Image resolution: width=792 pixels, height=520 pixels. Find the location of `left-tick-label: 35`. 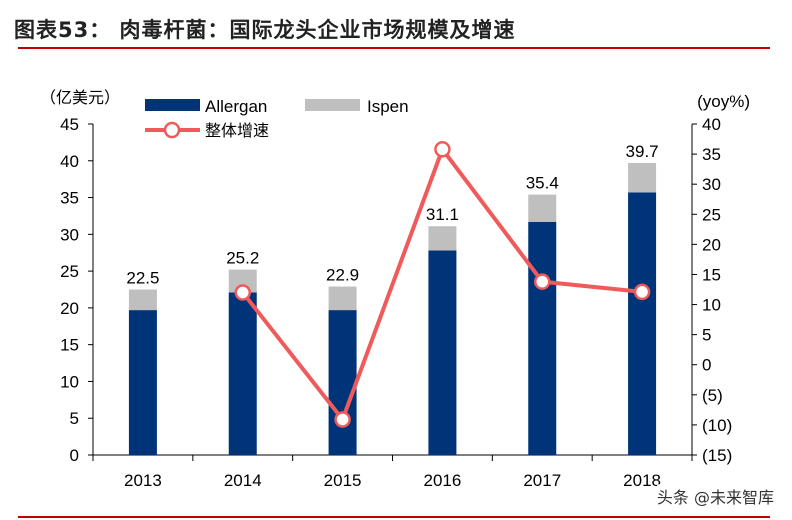

left-tick-label: 35 is located at coordinates (69, 198).